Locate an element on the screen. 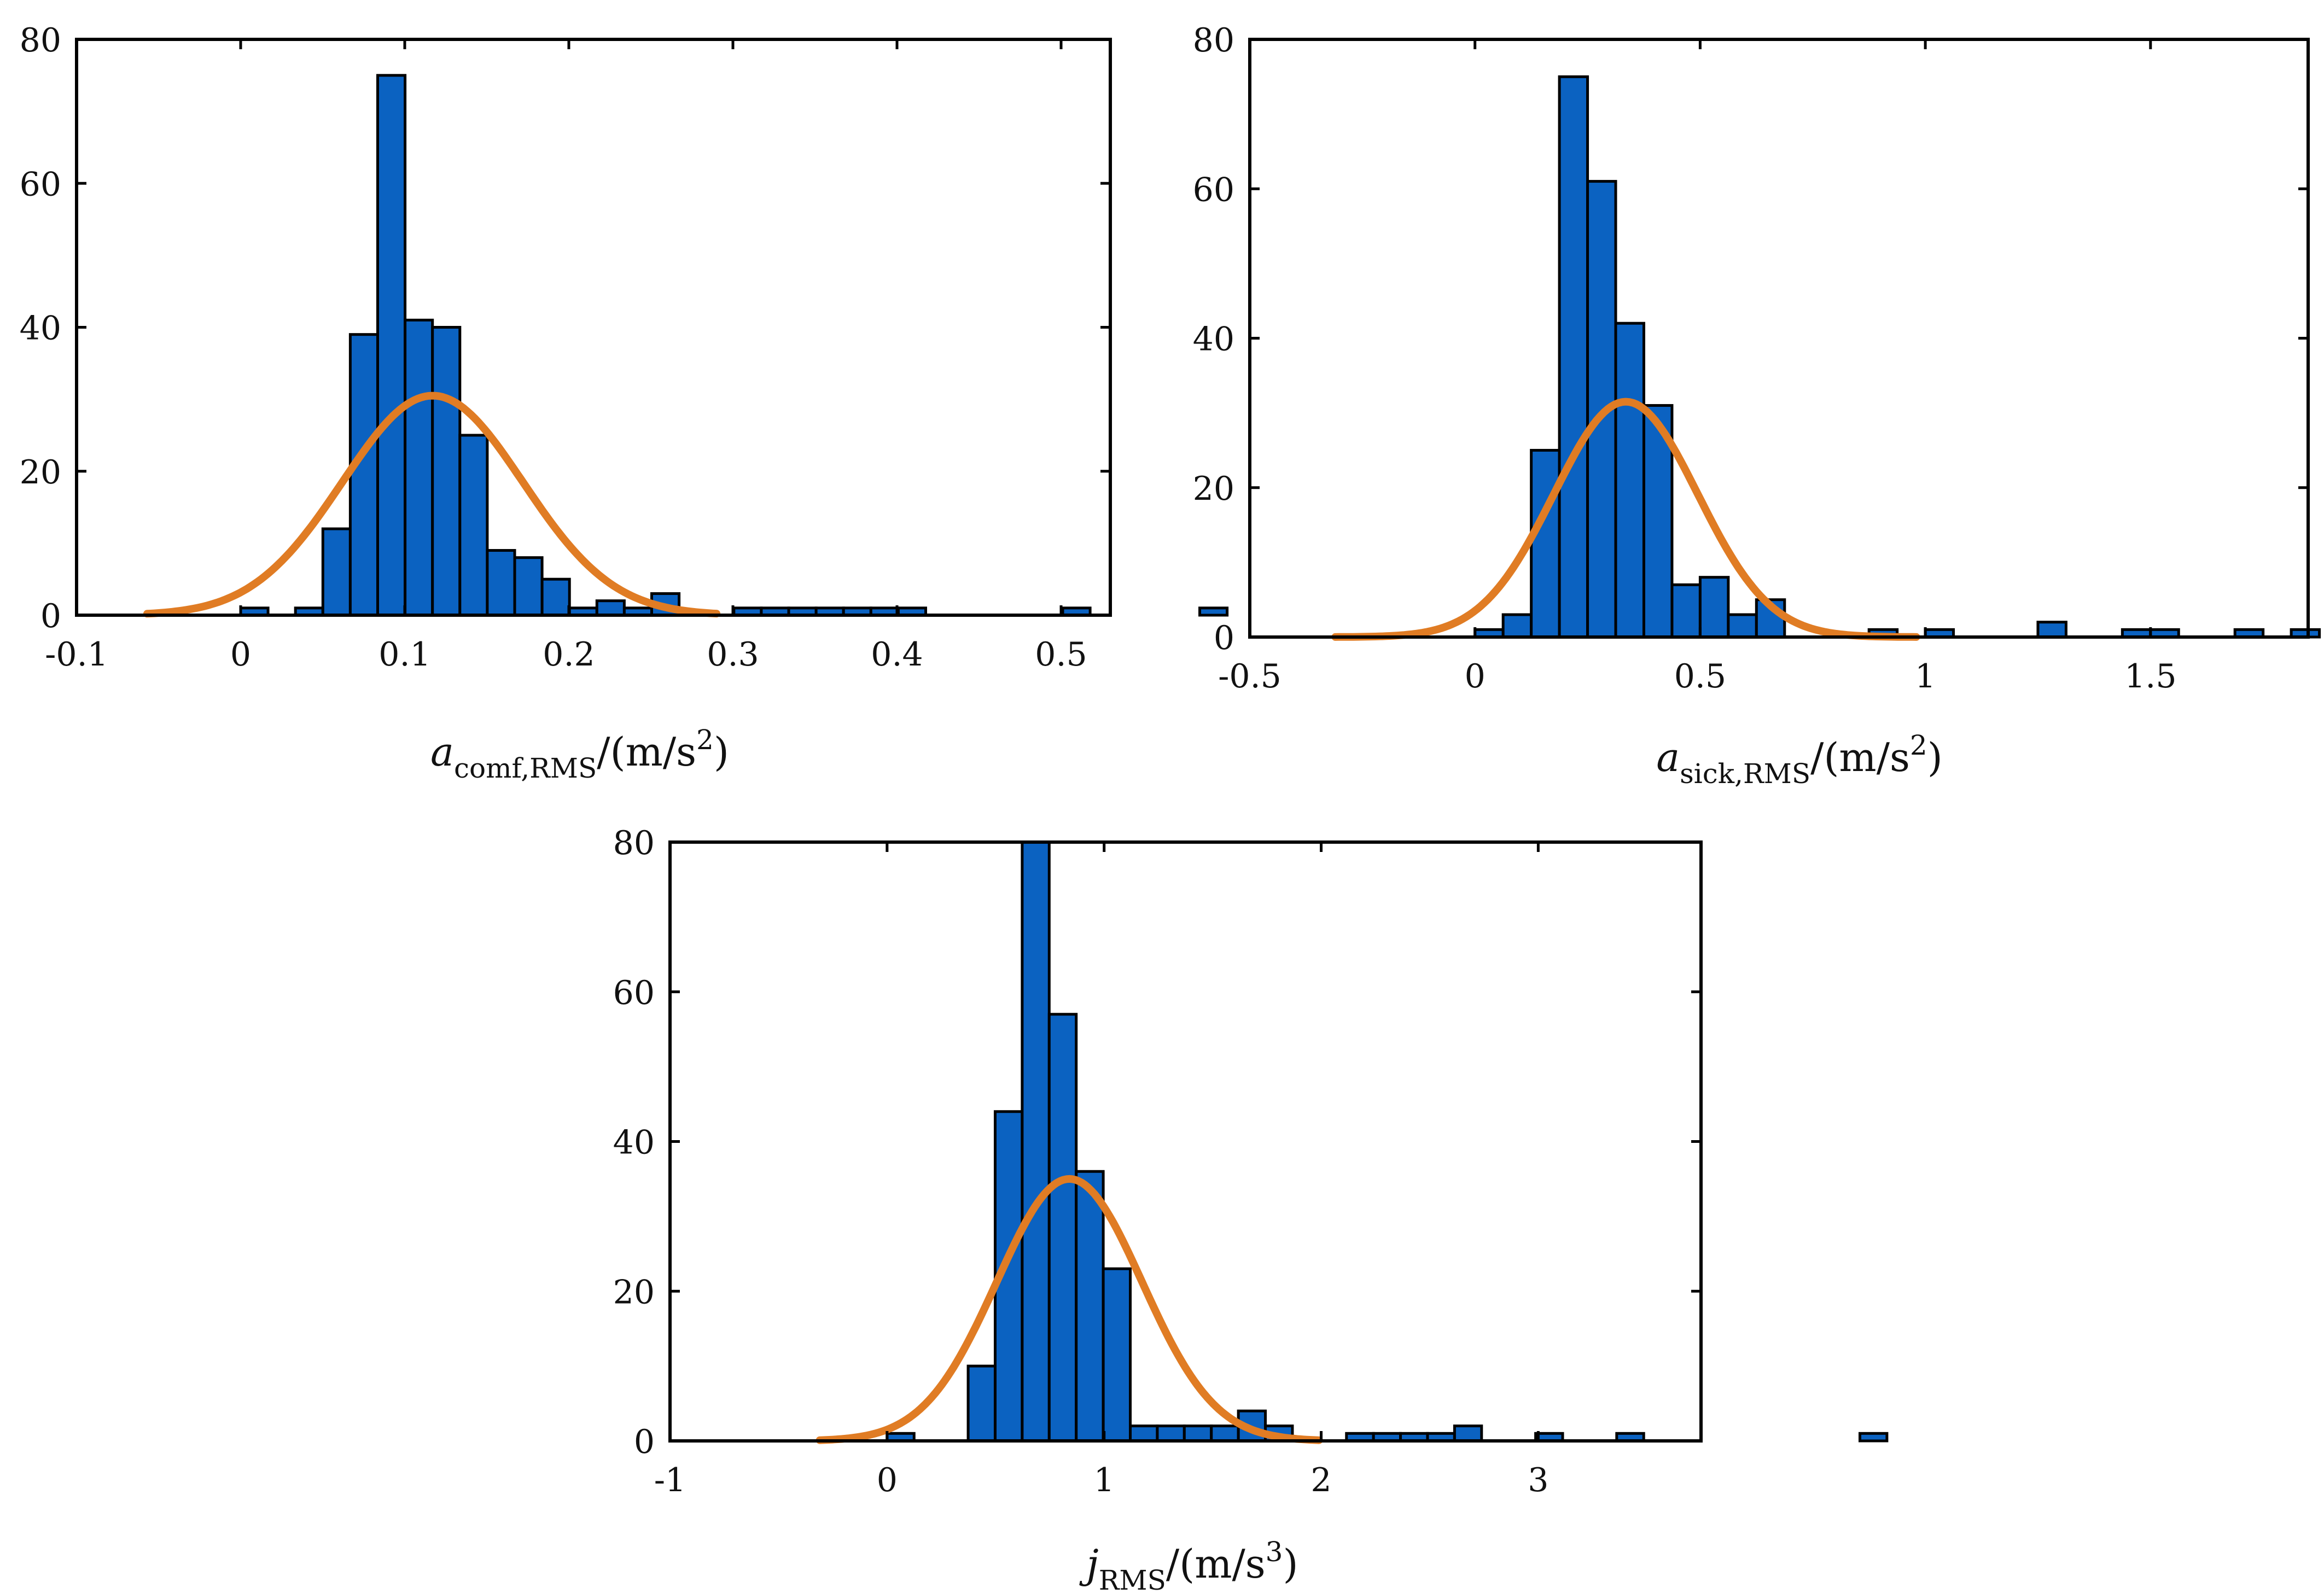 This screenshot has height=1594, width=2324. x-tick-label: 1.5 is located at coordinates (2150, 677).